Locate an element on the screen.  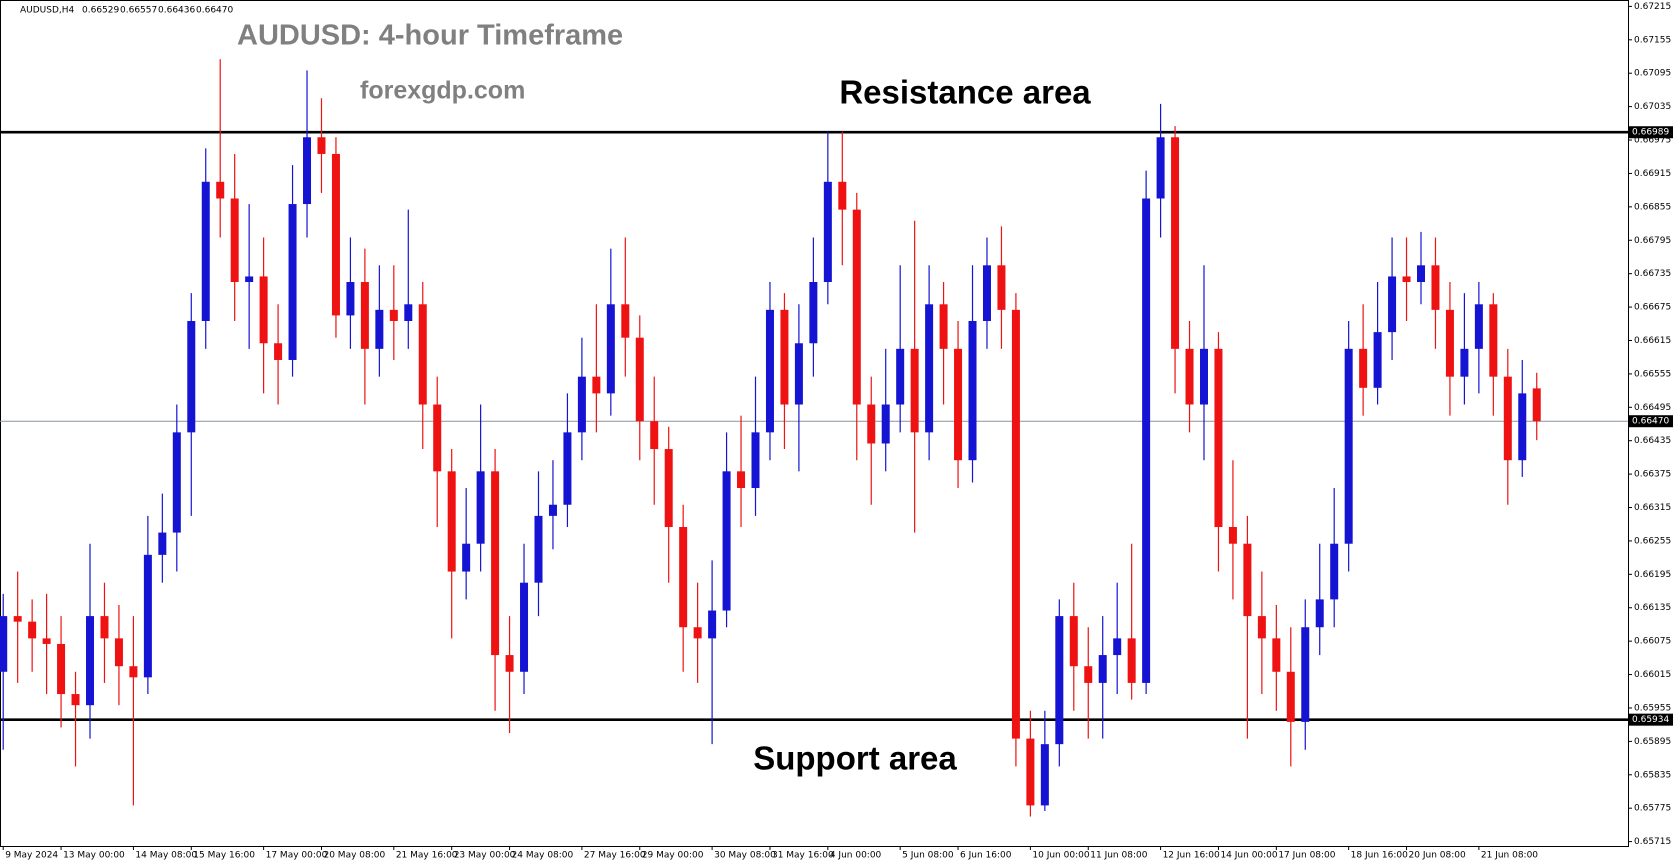
x-tick-label: 6 Jun 16:00 is located at coordinates (986, 856).